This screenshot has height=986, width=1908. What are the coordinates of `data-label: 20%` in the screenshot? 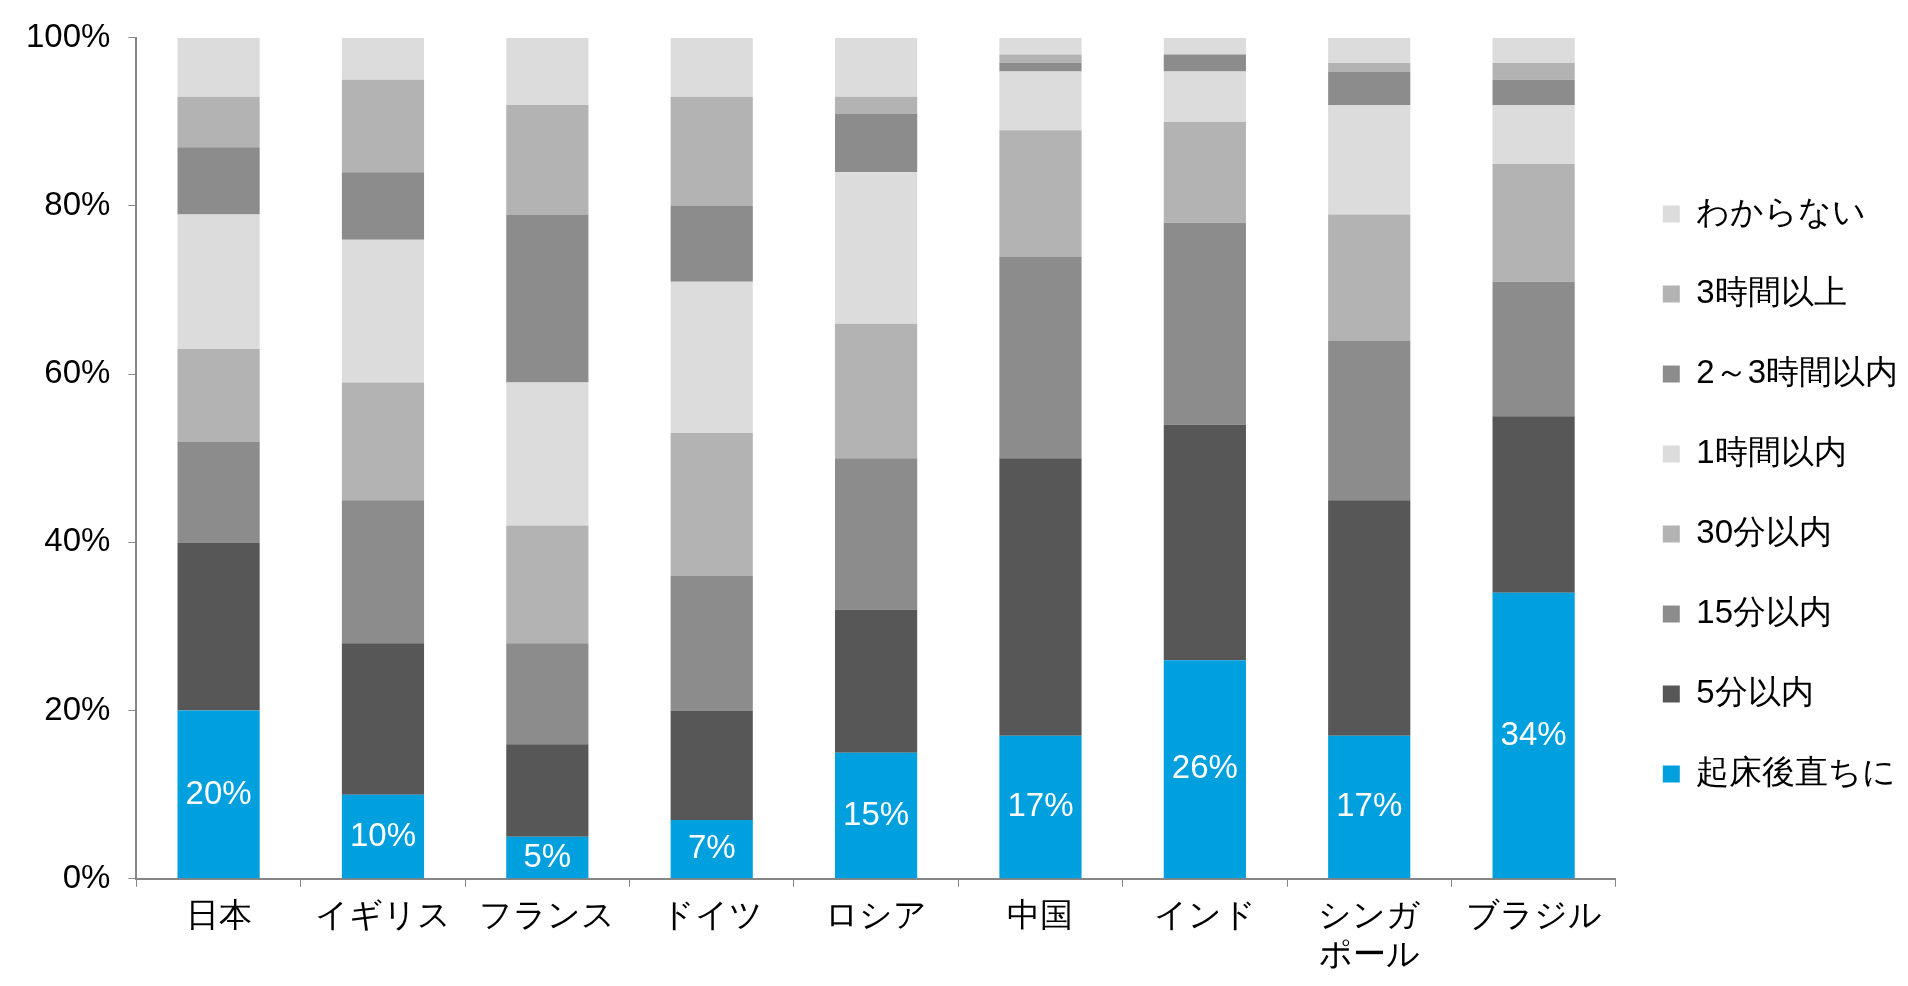 It's located at (218, 792).